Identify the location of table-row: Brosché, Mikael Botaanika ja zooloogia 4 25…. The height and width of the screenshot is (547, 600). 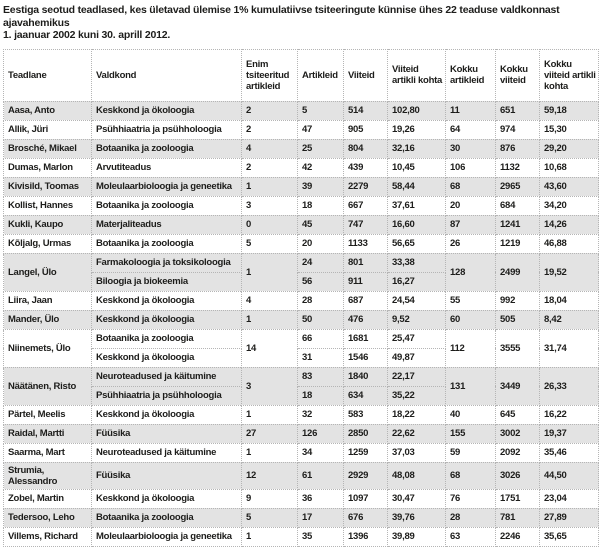
(301, 148).